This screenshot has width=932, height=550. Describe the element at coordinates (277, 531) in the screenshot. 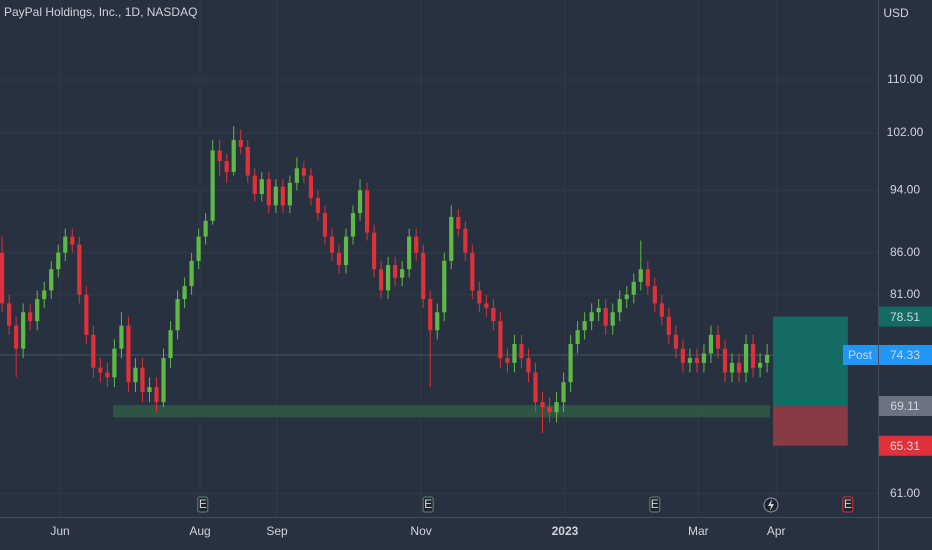

I see `x-tick-label: Sep` at that location.